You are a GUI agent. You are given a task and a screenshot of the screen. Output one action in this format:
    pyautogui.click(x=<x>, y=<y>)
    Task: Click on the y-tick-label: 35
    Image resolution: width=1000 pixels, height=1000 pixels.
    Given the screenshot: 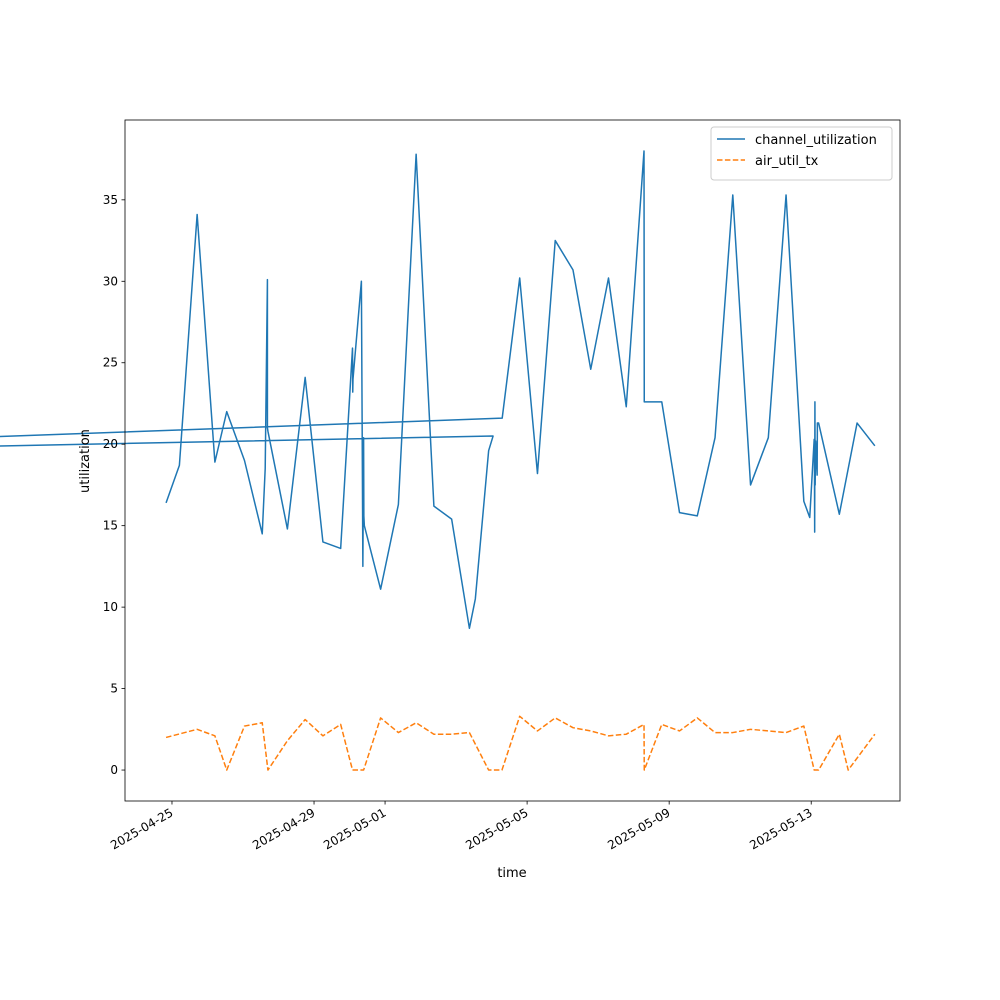 What is the action you would take?
    pyautogui.click(x=110, y=200)
    